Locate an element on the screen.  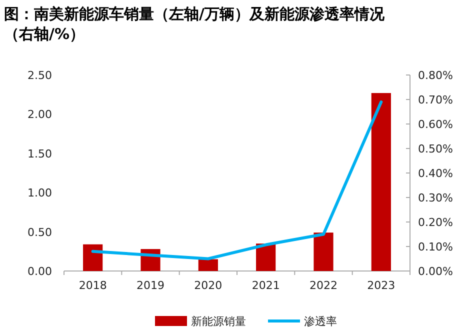
y-tick-label: 1.50 is located at coordinates (40, 153).